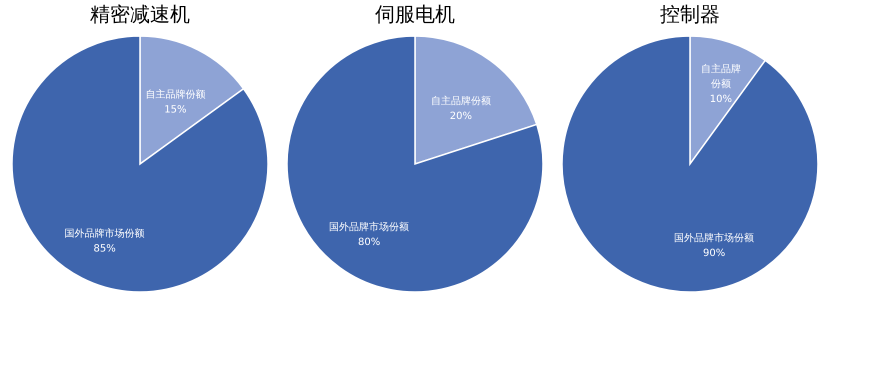  Describe the element at coordinates (415, 14) in the screenshot. I see `chart-title: 伺服电机` at that location.